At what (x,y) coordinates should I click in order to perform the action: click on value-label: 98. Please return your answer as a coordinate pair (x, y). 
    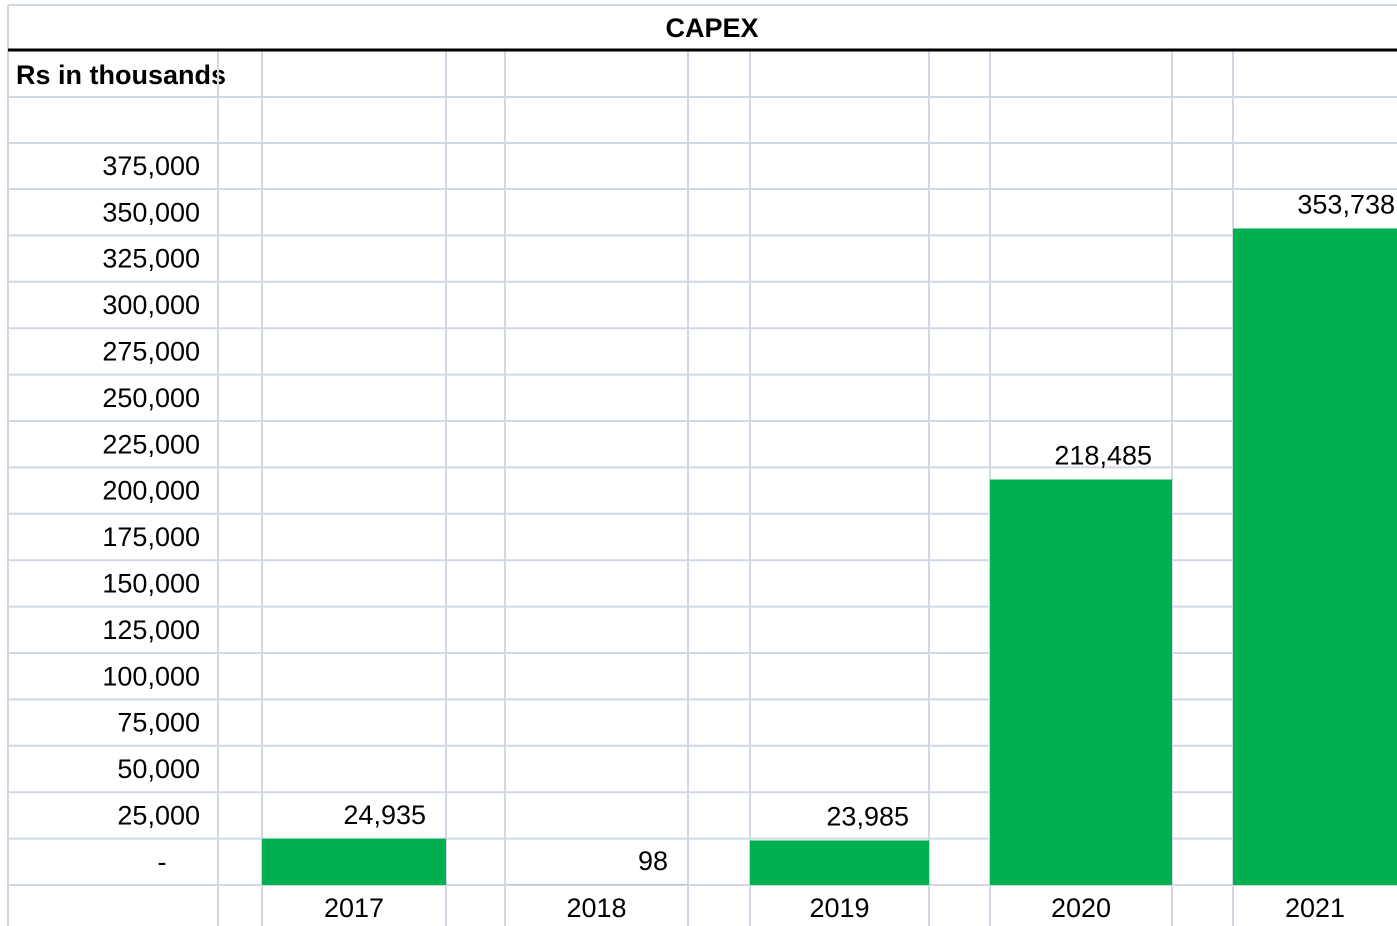
    Looking at the image, I should click on (653, 861).